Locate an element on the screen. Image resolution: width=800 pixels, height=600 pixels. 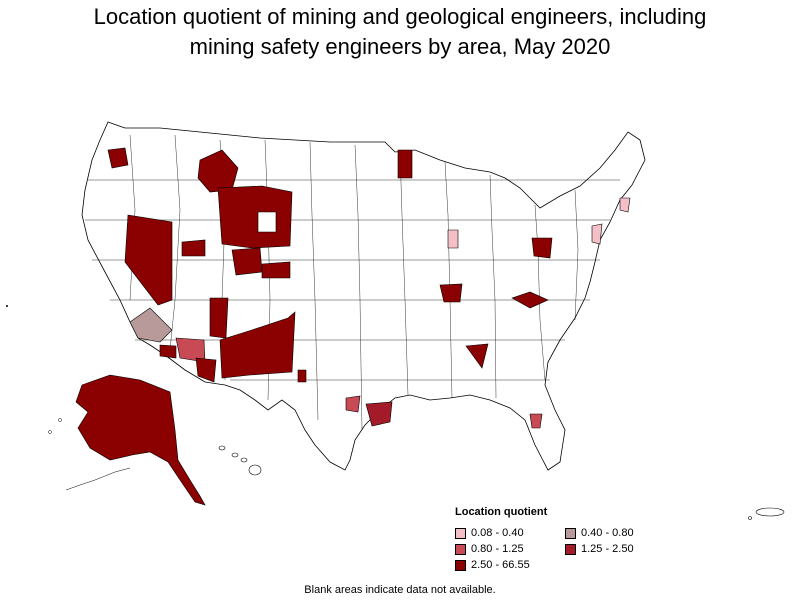
hawaii is located at coordinates (240, 460).